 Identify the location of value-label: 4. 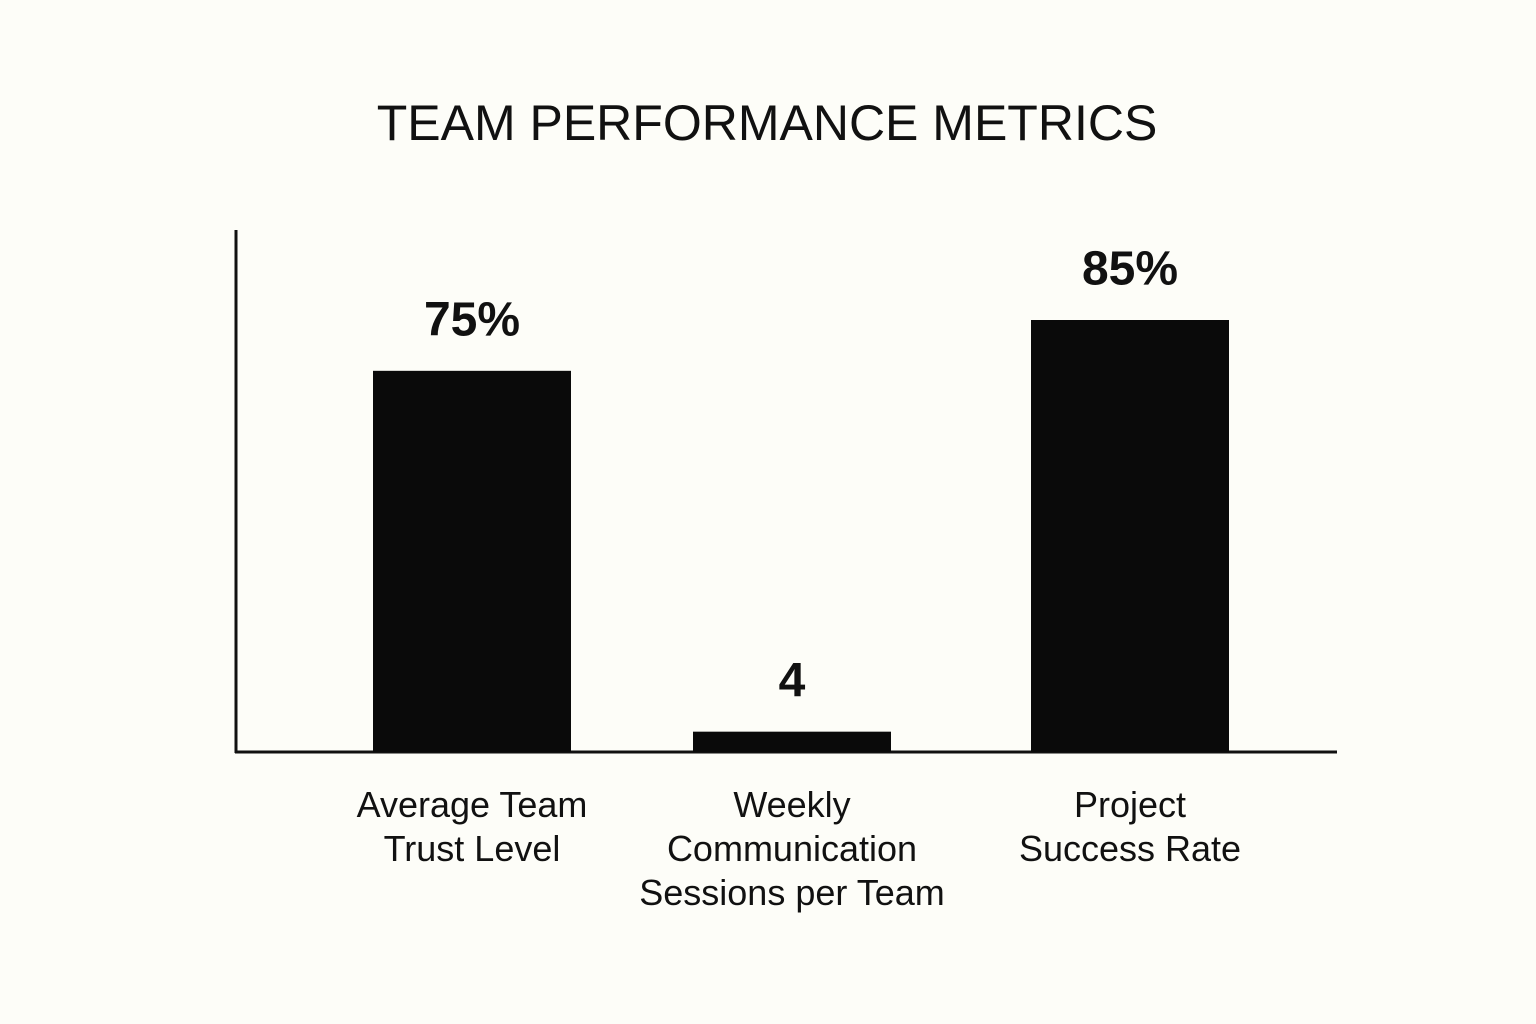
(792, 680).